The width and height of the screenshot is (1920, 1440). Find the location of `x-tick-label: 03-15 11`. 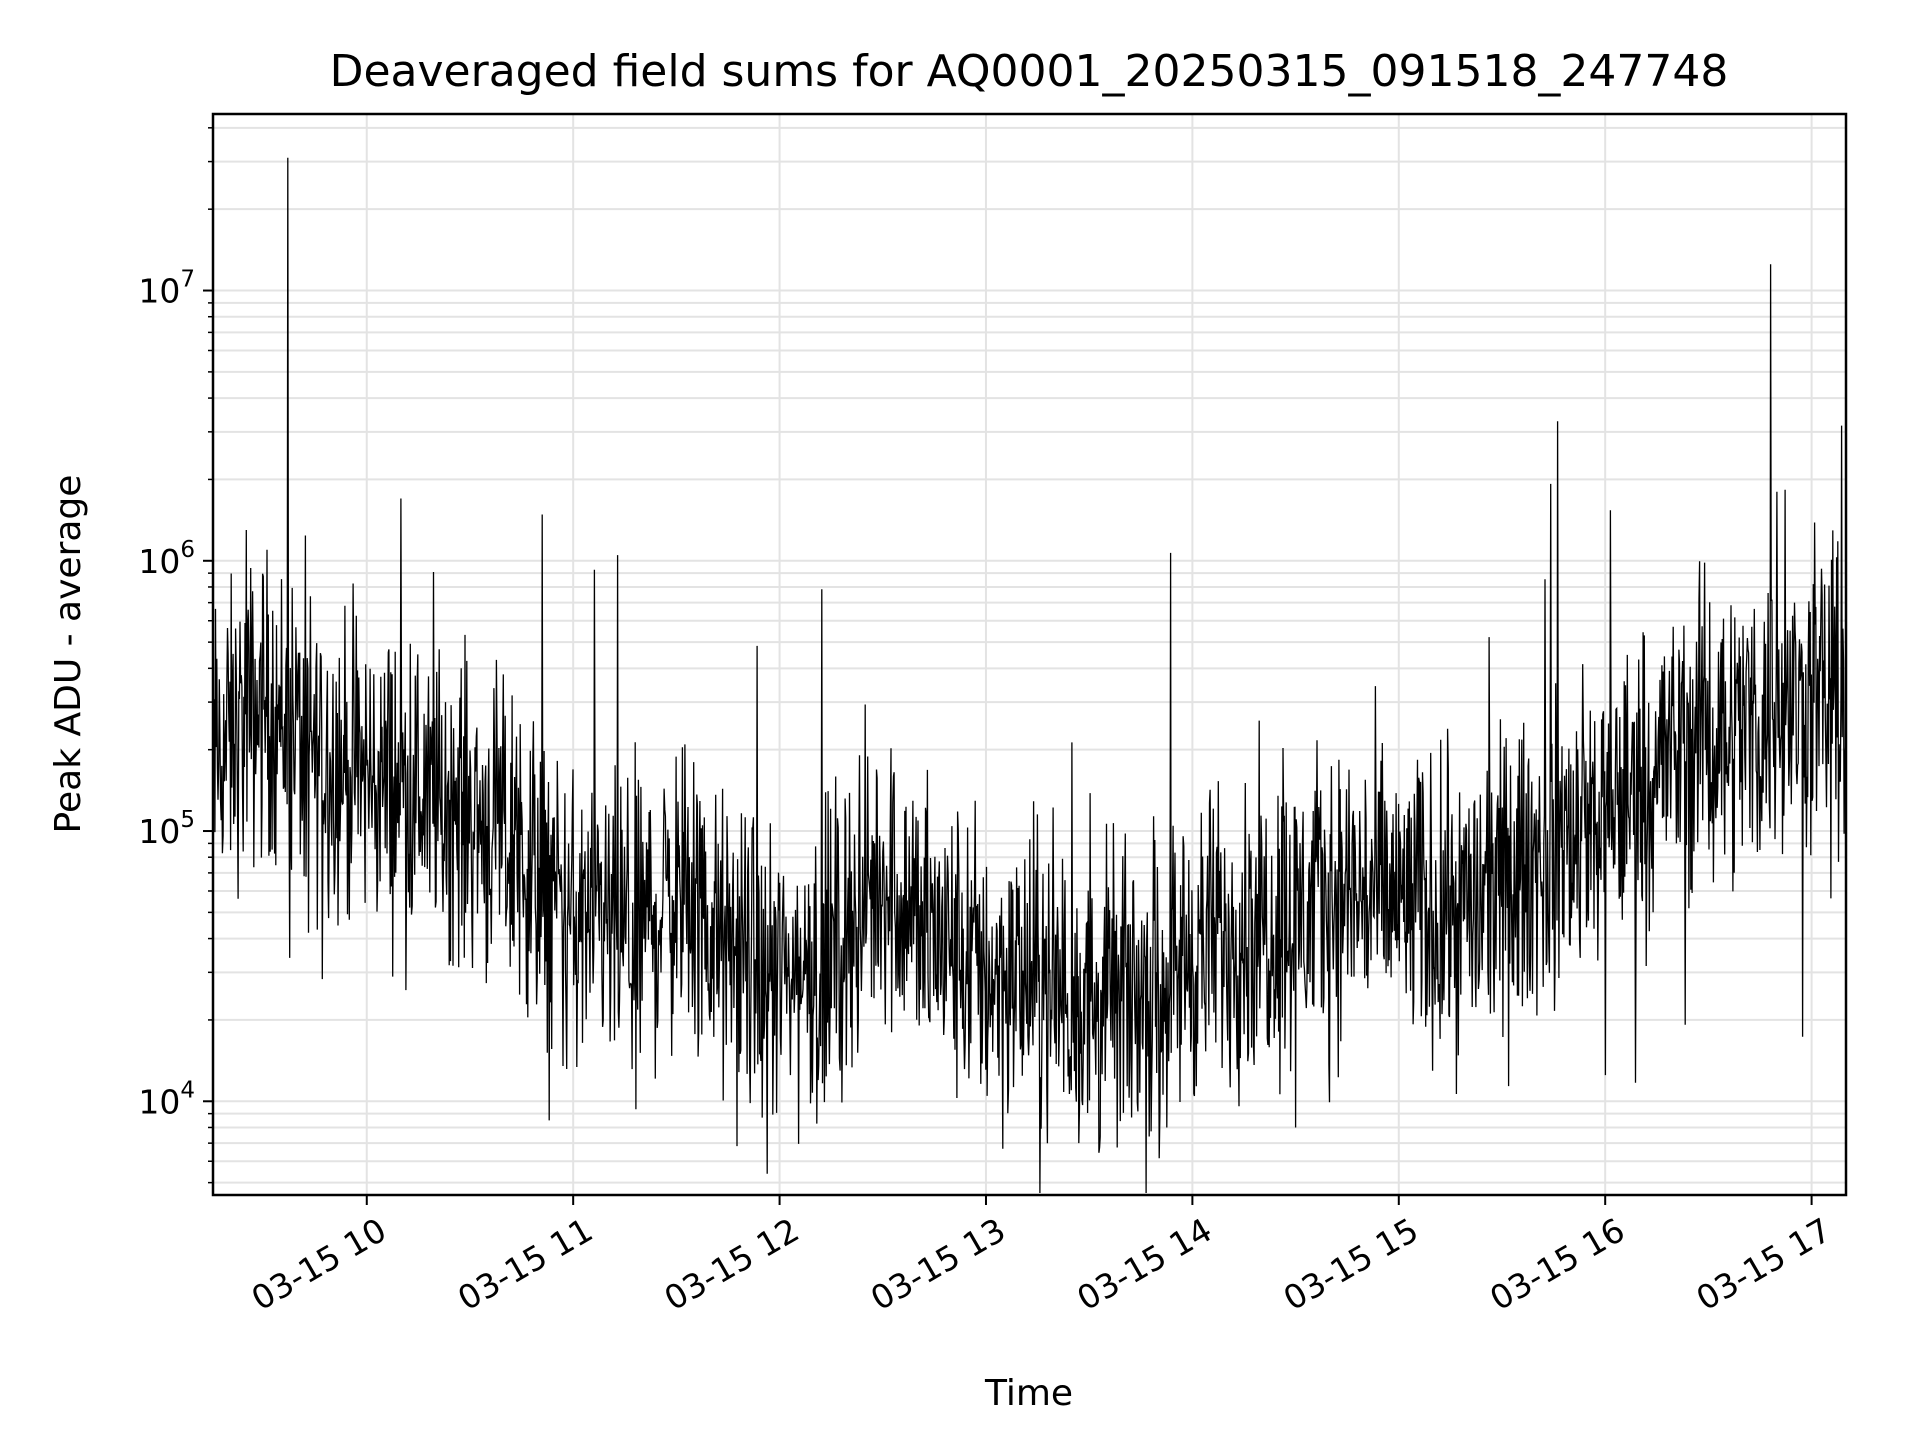

x-tick-label: 03-15 11 is located at coordinates (525, 1264).